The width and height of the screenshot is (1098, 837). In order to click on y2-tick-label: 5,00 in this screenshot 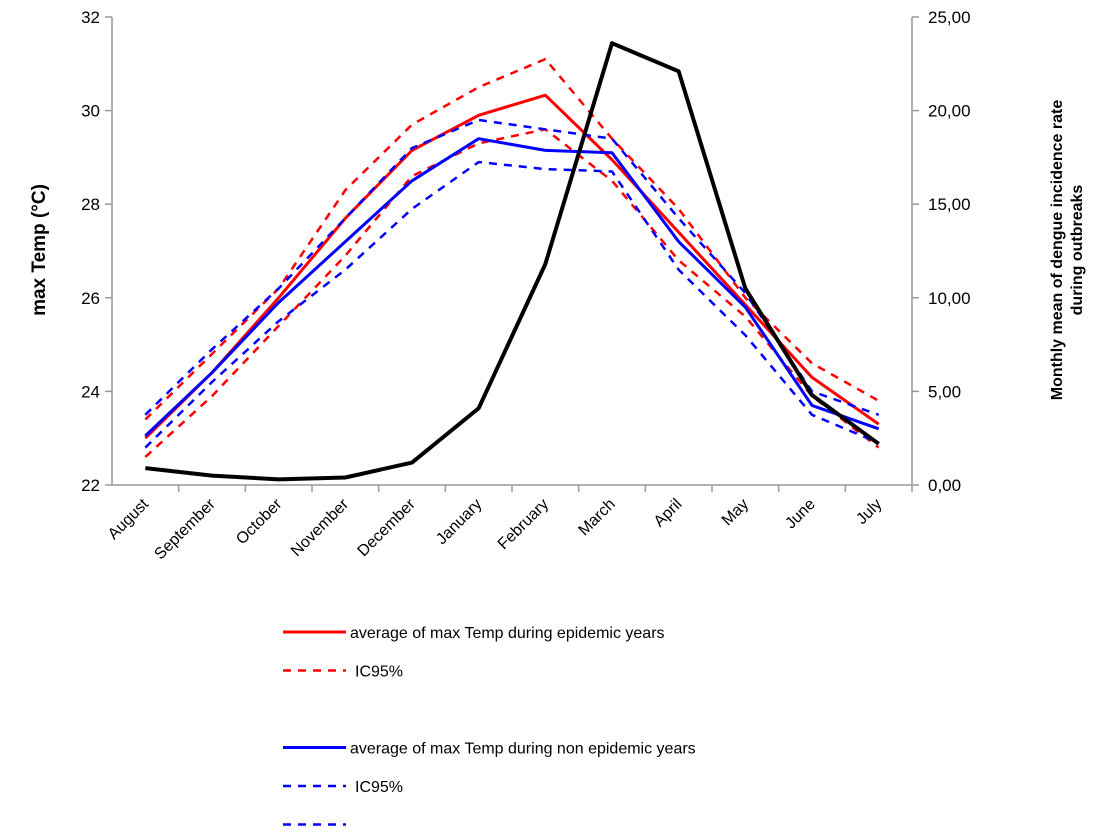, I will do `click(944, 391)`.